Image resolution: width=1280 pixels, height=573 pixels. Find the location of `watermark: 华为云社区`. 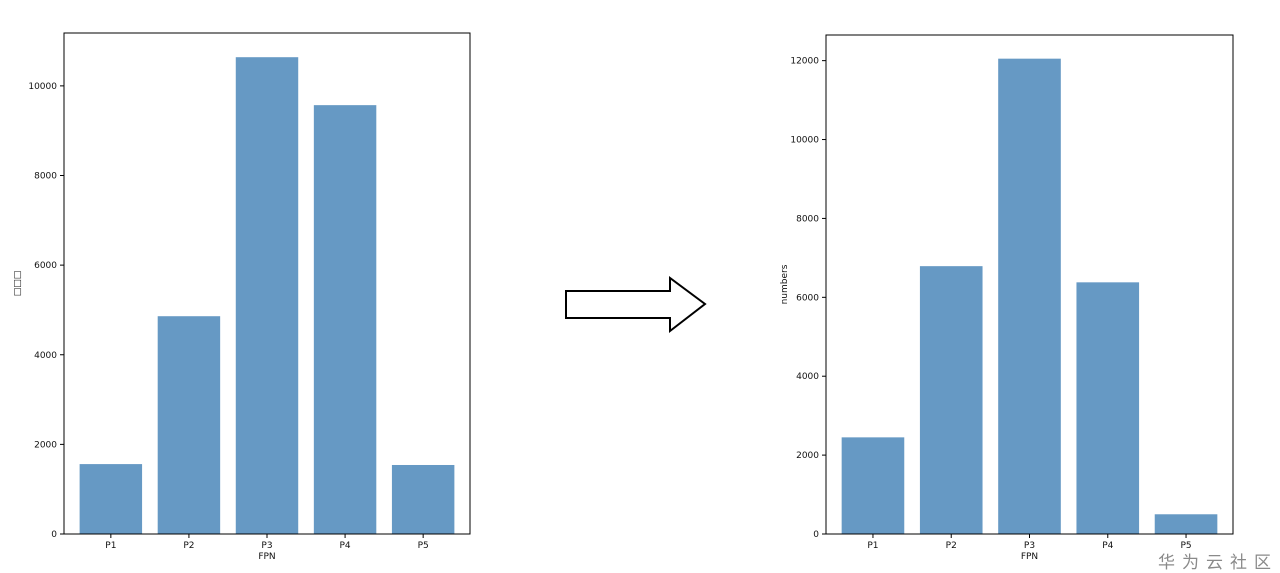

watermark: 华为云社区 is located at coordinates (1218, 563).